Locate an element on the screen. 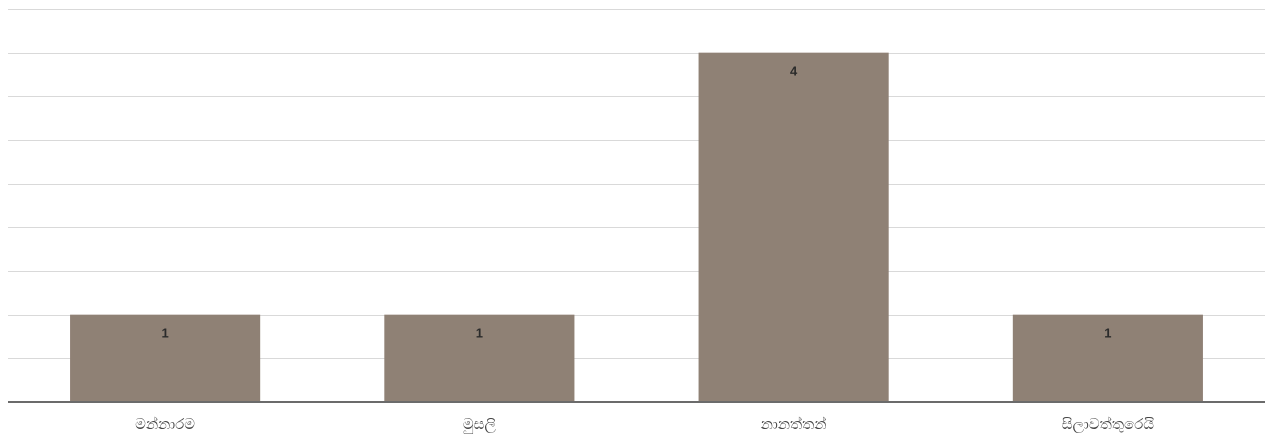 The image size is (1265, 435). x-tick-label: සිලාවත්තුරෙයි is located at coordinates (1108, 424).